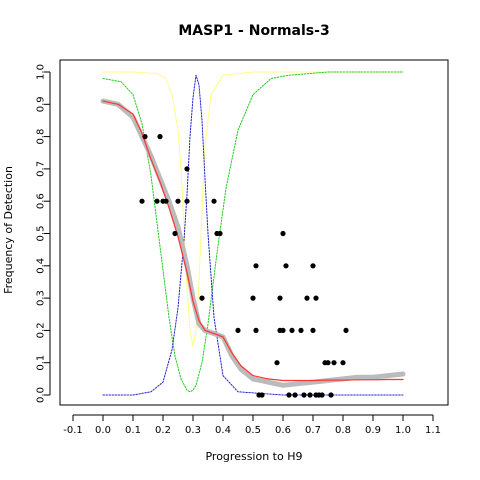 The image size is (480, 480). I want to click on y-tick-label: 0.5, so click(41, 234).